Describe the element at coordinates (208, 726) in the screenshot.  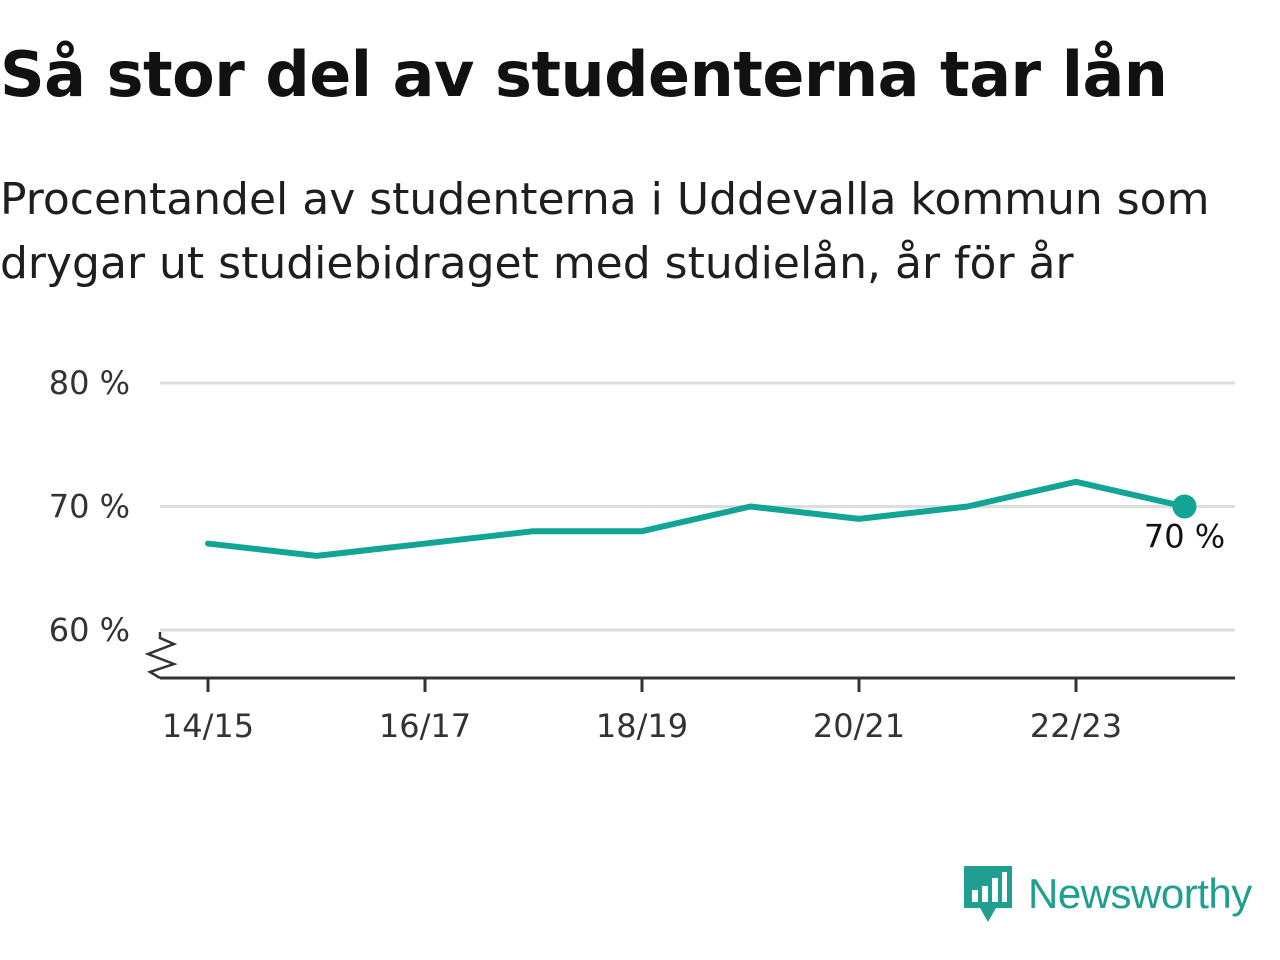
I see `x-tick-label: 14/15` at that location.